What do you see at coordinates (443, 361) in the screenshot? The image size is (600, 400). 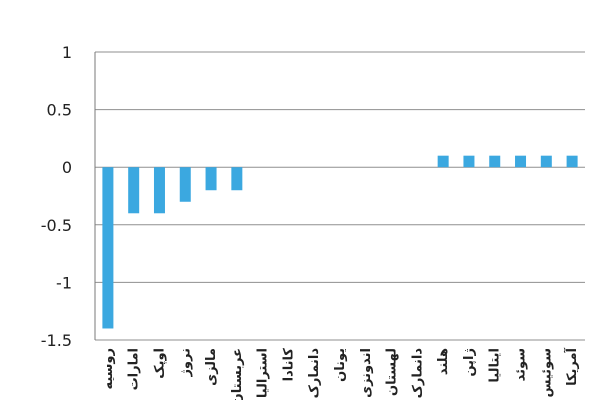 I see `x-tick-label: هلند` at bounding box center [443, 361].